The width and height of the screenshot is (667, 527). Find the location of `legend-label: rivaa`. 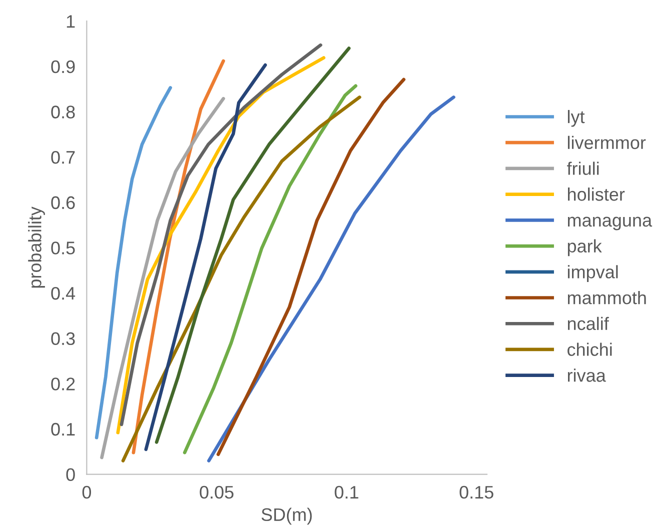

legend-label: rivaa is located at coordinates (587, 375).